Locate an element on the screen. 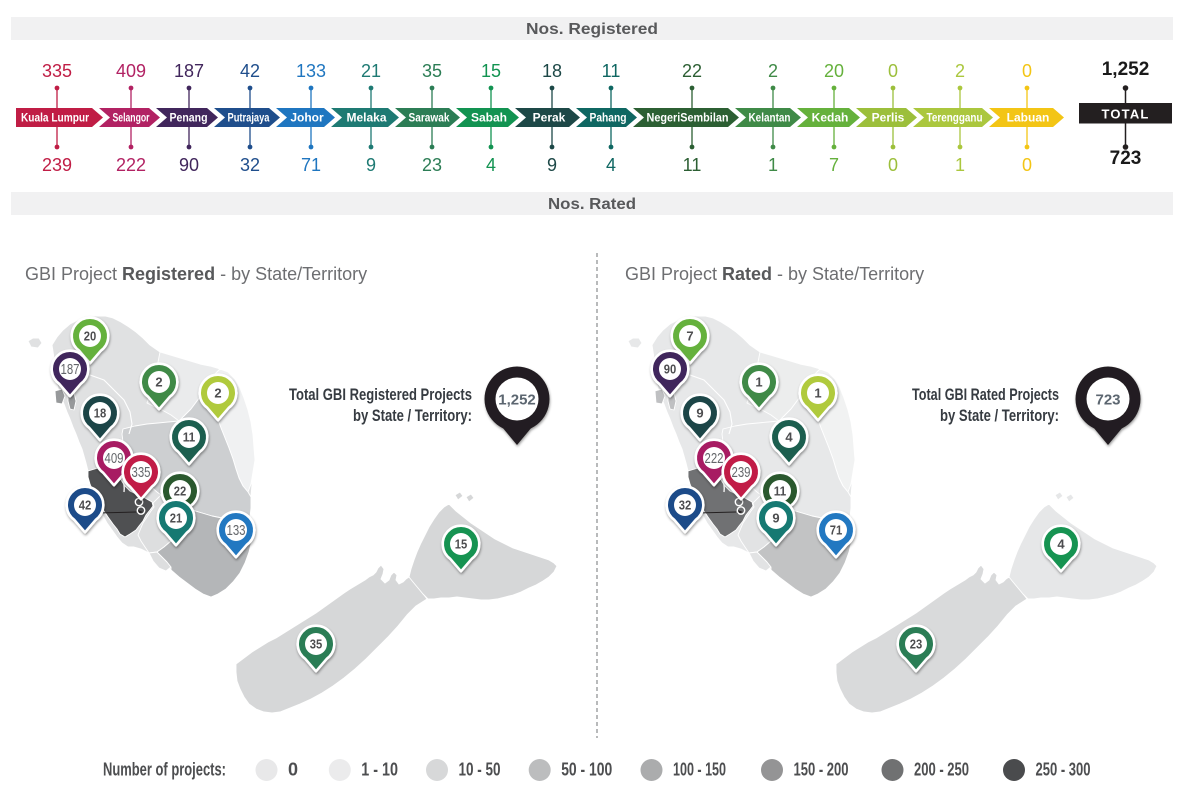  svg-text: Johor is located at coordinates (307, 118).